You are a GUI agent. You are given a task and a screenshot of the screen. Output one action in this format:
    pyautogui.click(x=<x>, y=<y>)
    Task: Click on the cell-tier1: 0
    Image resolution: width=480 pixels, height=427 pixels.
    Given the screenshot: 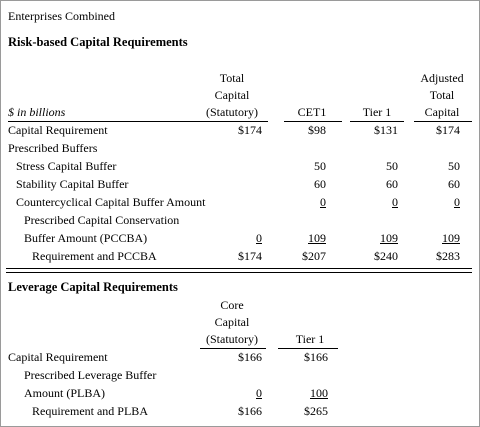 What is the action you would take?
    pyautogui.click(x=395, y=202)
    